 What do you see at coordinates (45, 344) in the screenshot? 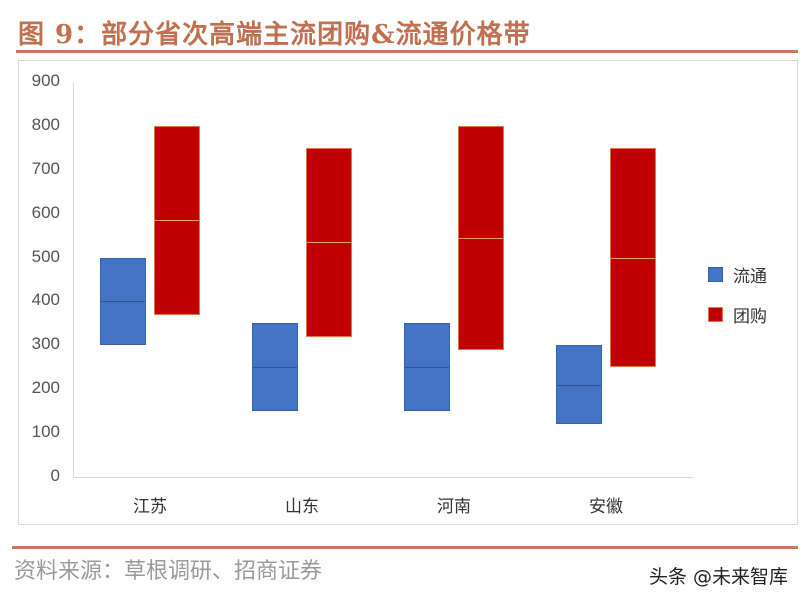
I see `y-tick-label: 300` at bounding box center [45, 344].